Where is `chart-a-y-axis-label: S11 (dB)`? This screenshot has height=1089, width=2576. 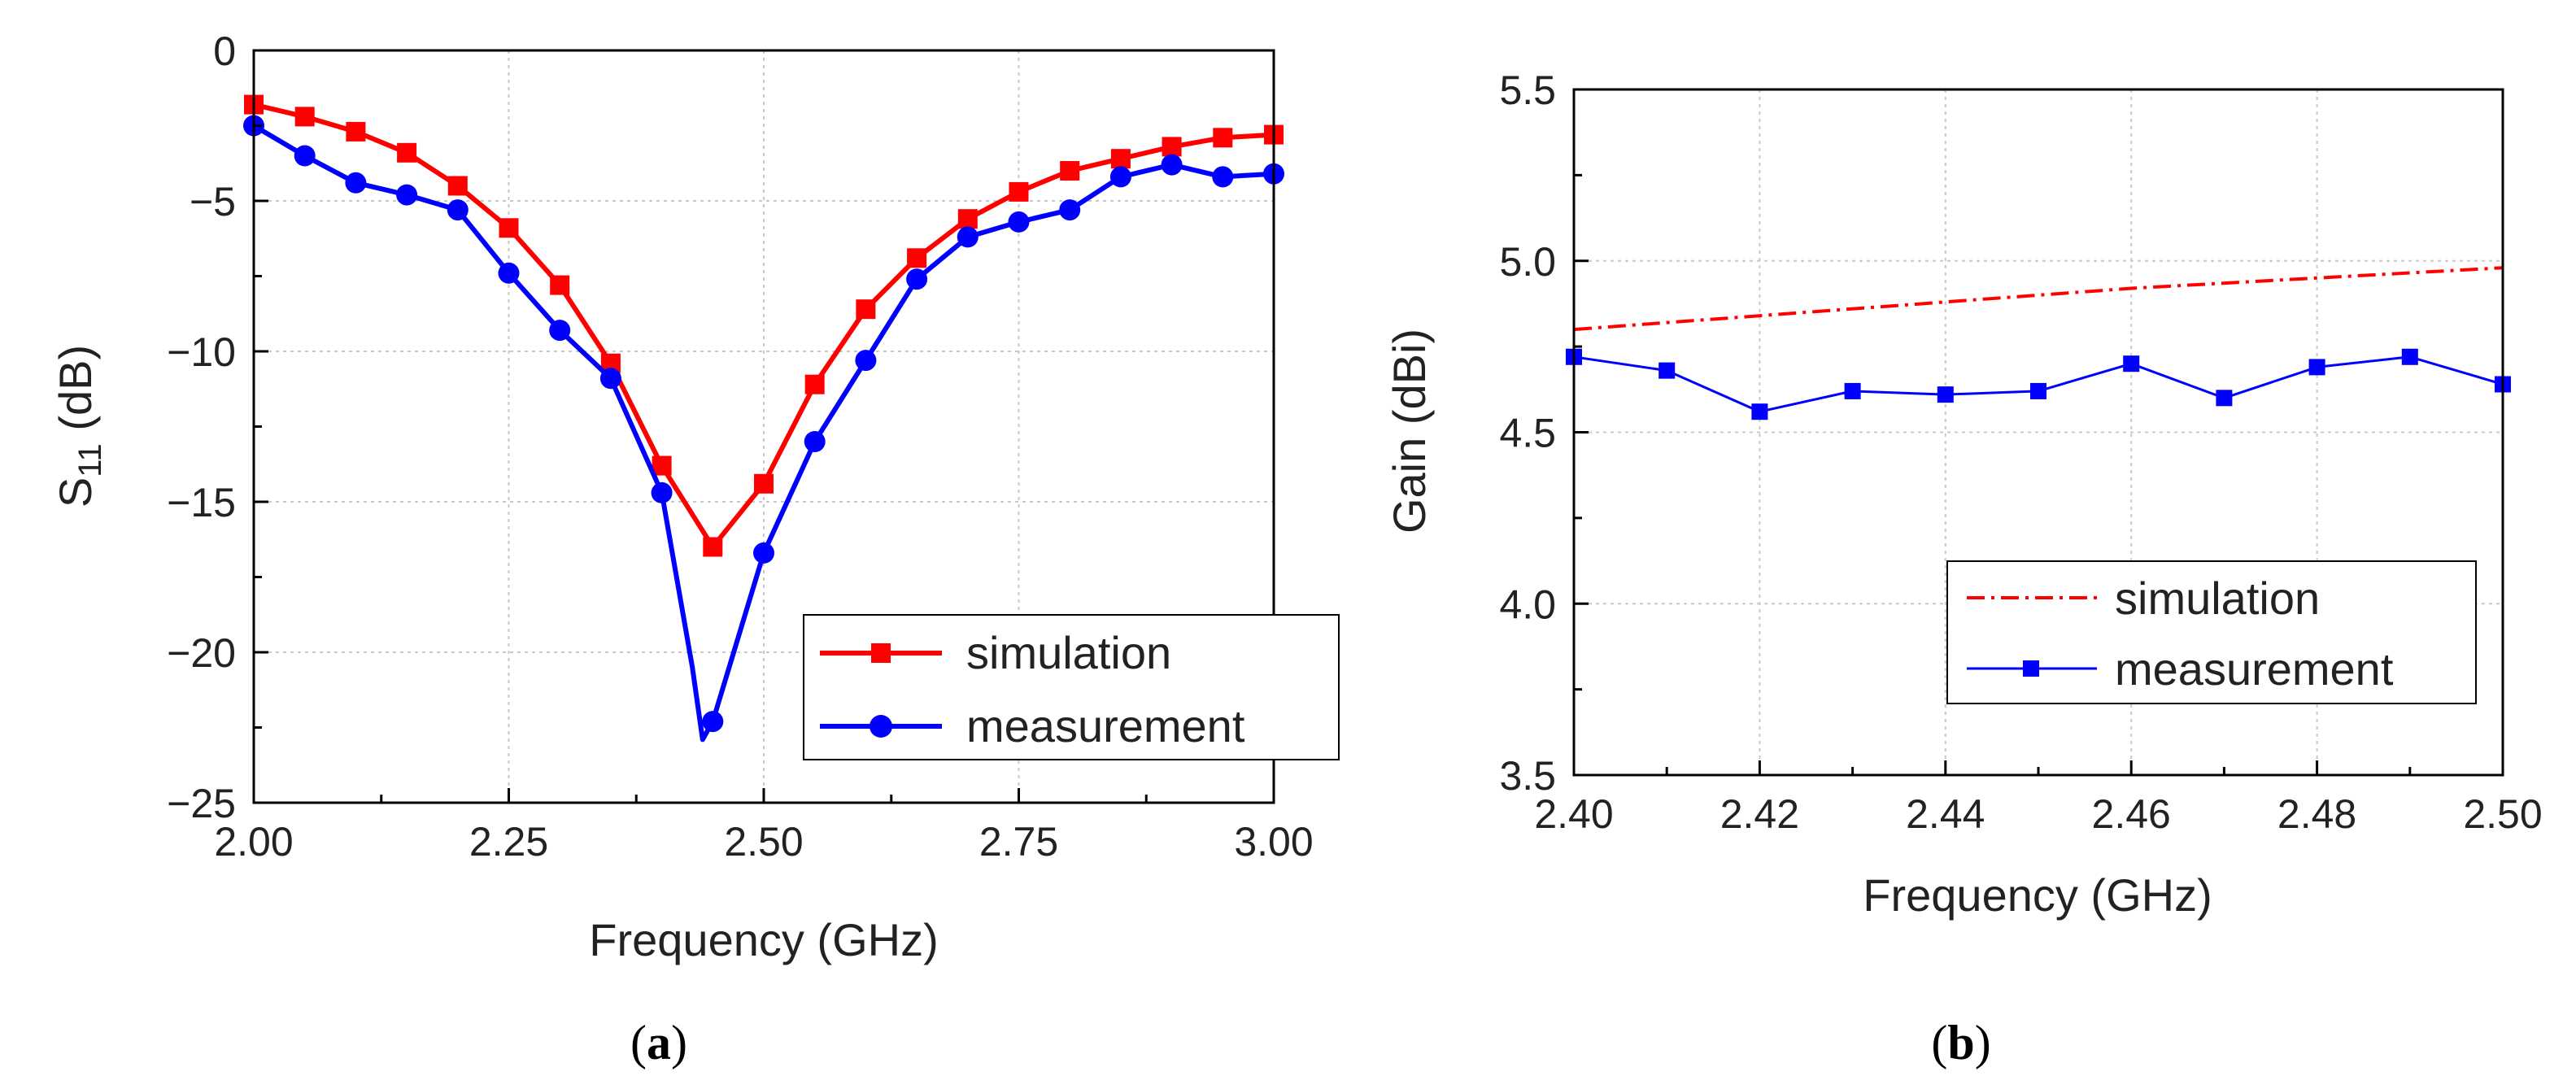
chart-a-y-axis-label: S11 (dB) is located at coordinates (79, 426).